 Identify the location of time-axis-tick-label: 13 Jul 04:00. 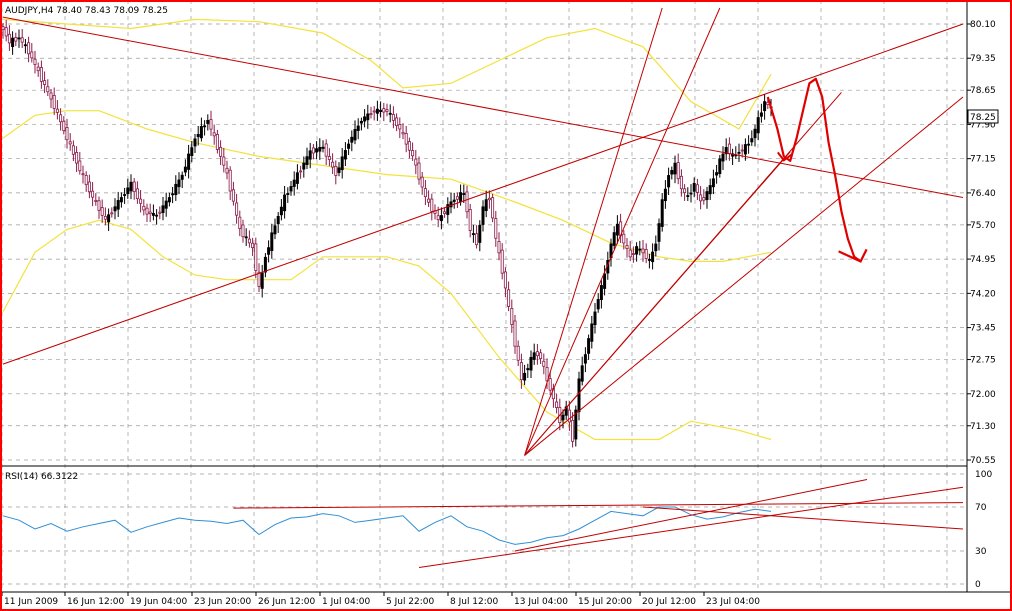
(541, 602).